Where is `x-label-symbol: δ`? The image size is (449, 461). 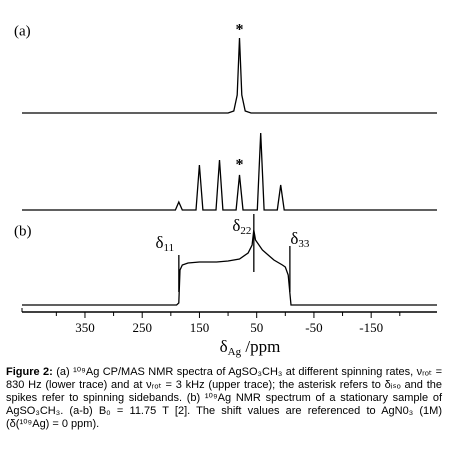 x-label-symbol: δ is located at coordinates (224, 346).